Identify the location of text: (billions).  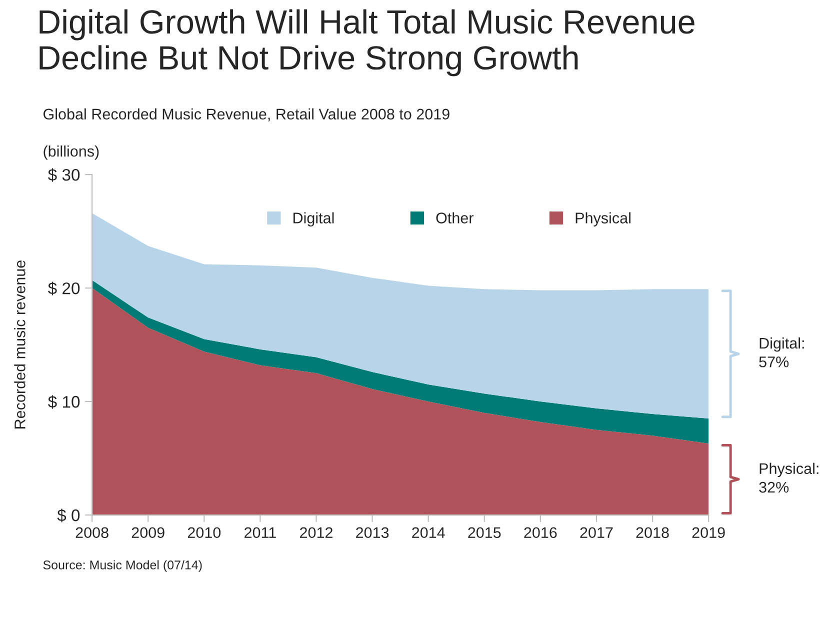
(71, 152).